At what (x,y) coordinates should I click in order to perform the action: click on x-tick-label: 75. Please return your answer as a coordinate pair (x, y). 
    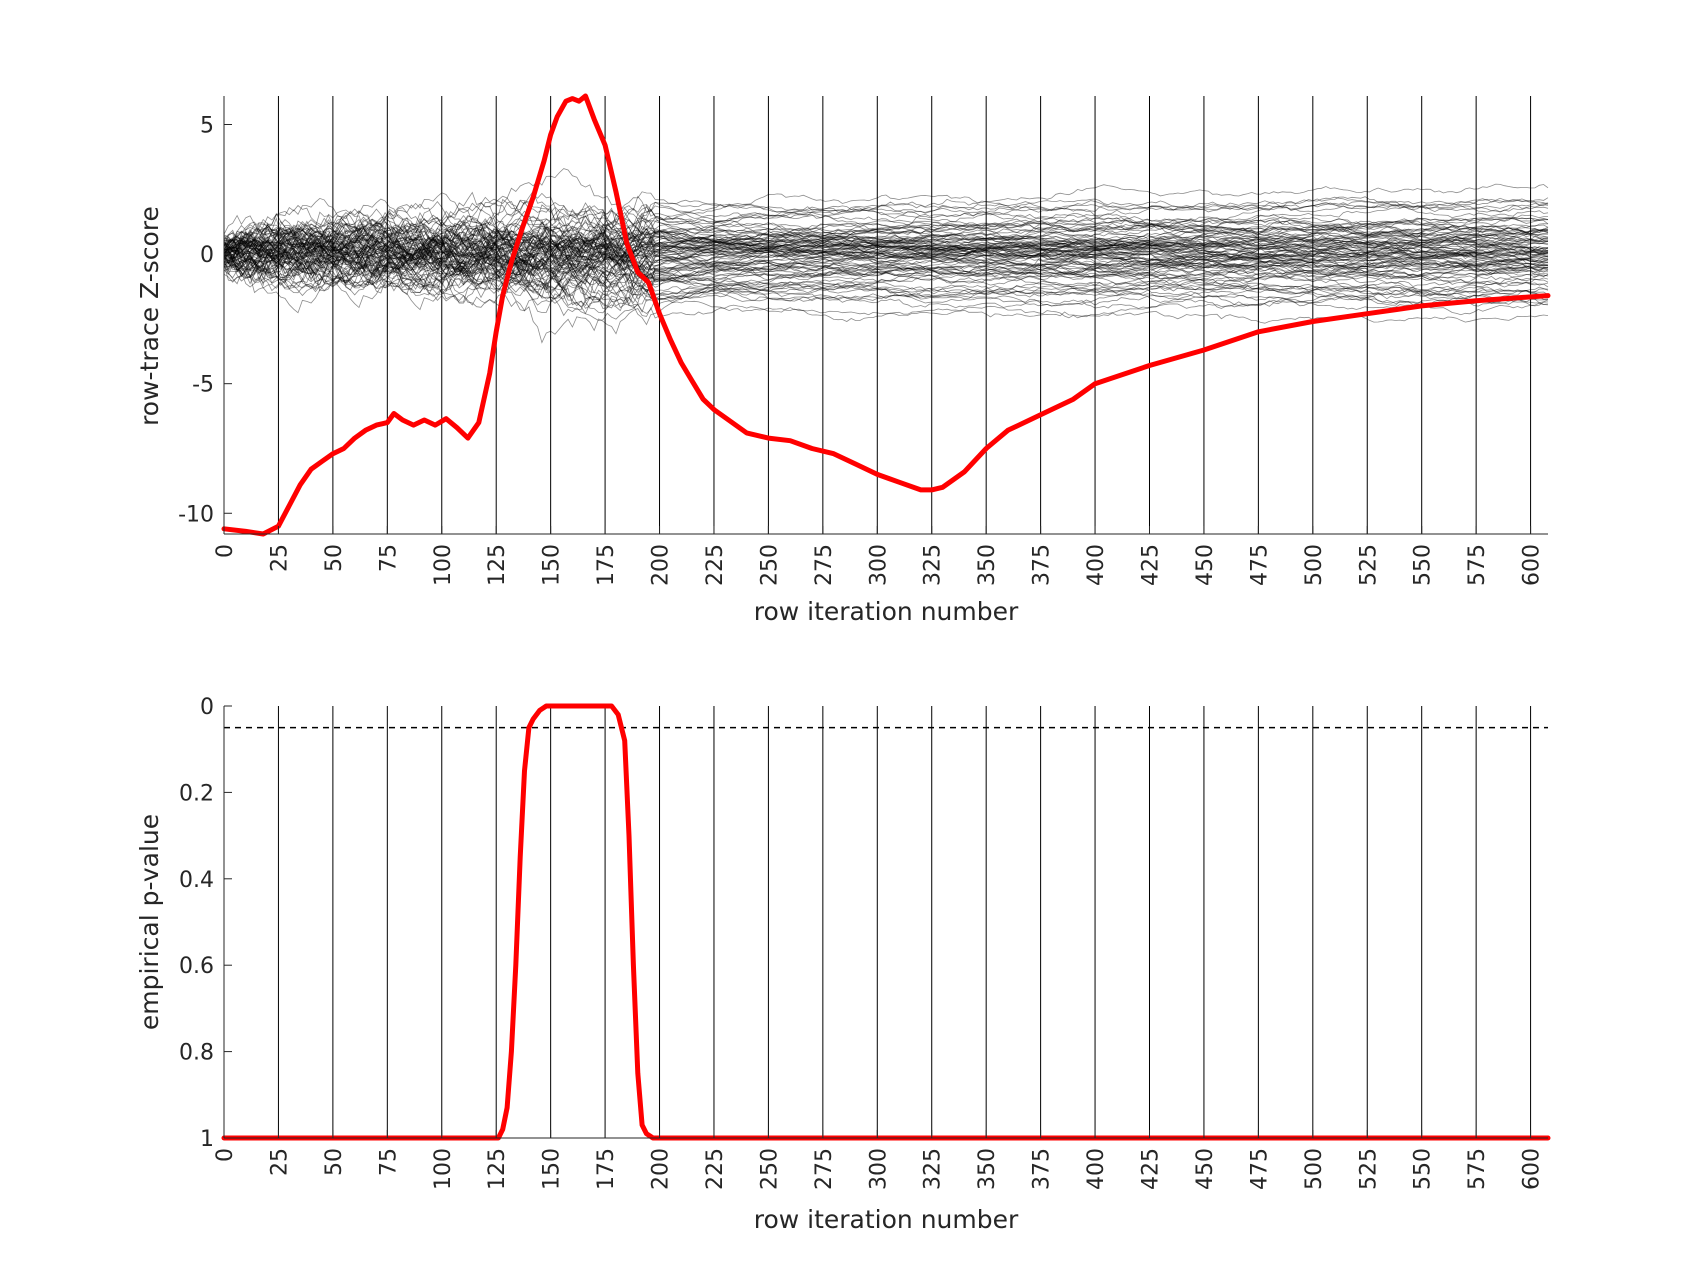
    Looking at the image, I should click on (388, 558).